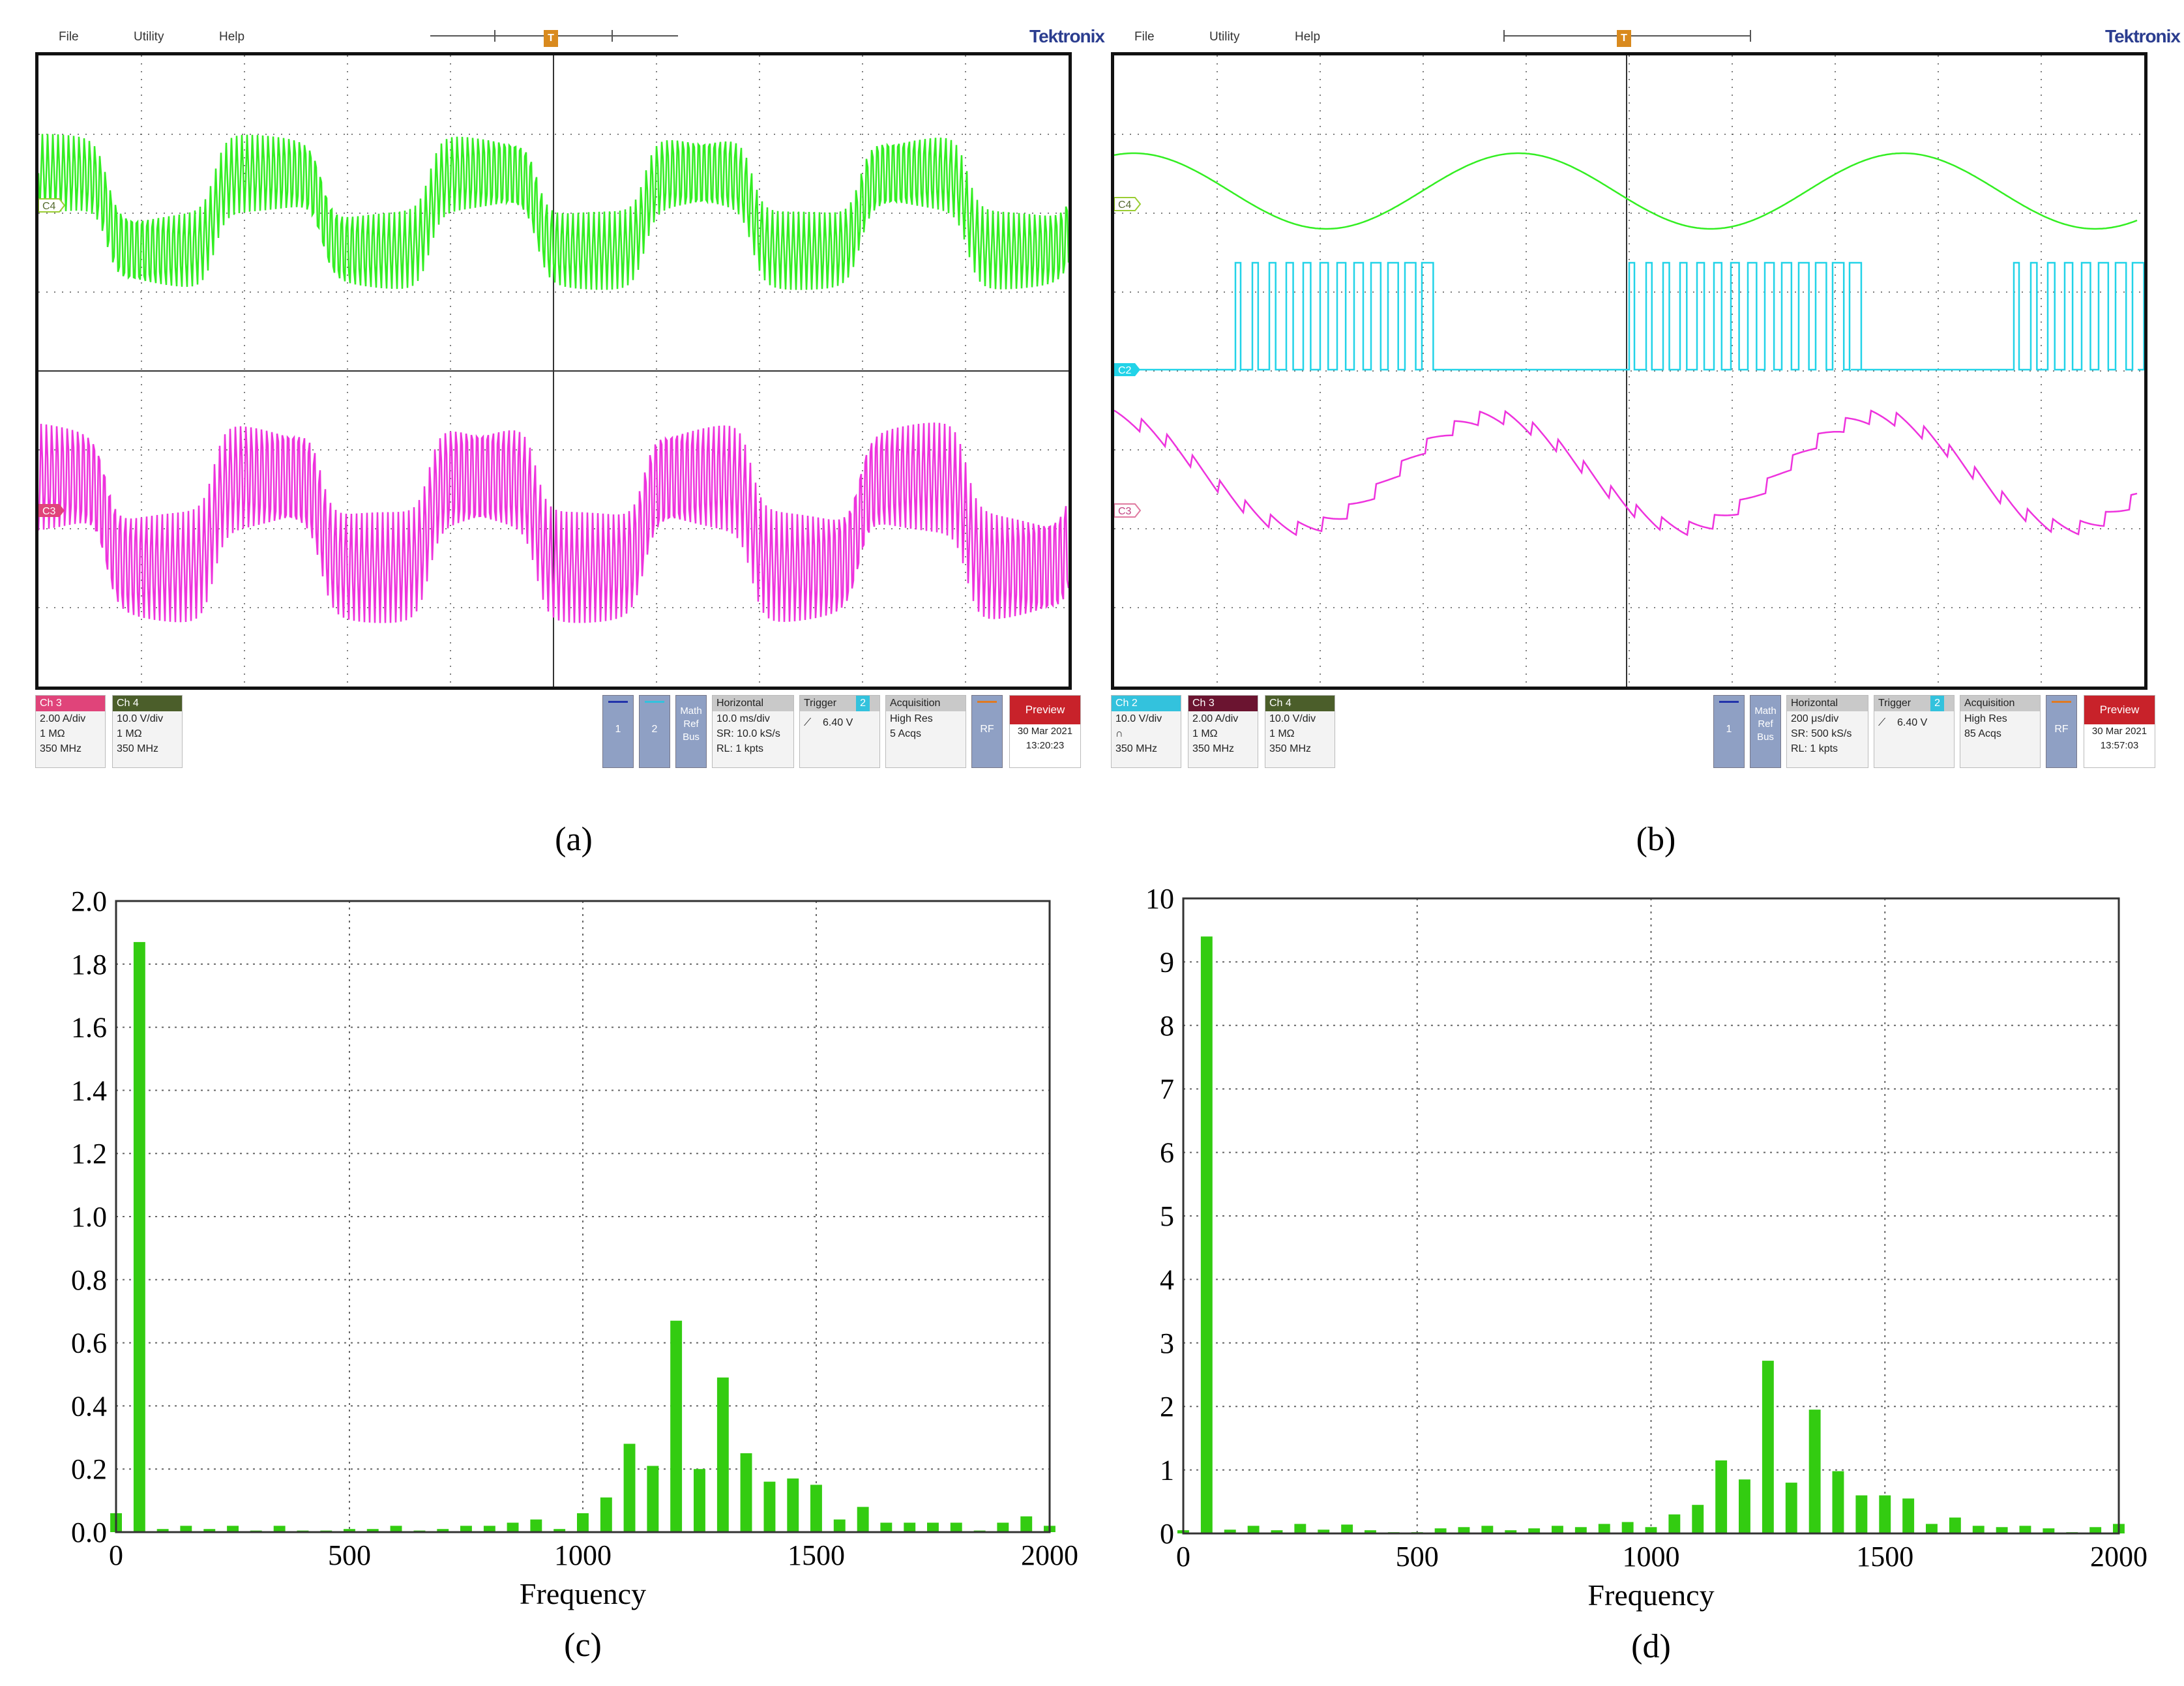 This screenshot has width=2184, height=1686. What do you see at coordinates (925, 732) in the screenshot?
I see `acquisition-panel: Acquisition High Res 5 Acqs` at bounding box center [925, 732].